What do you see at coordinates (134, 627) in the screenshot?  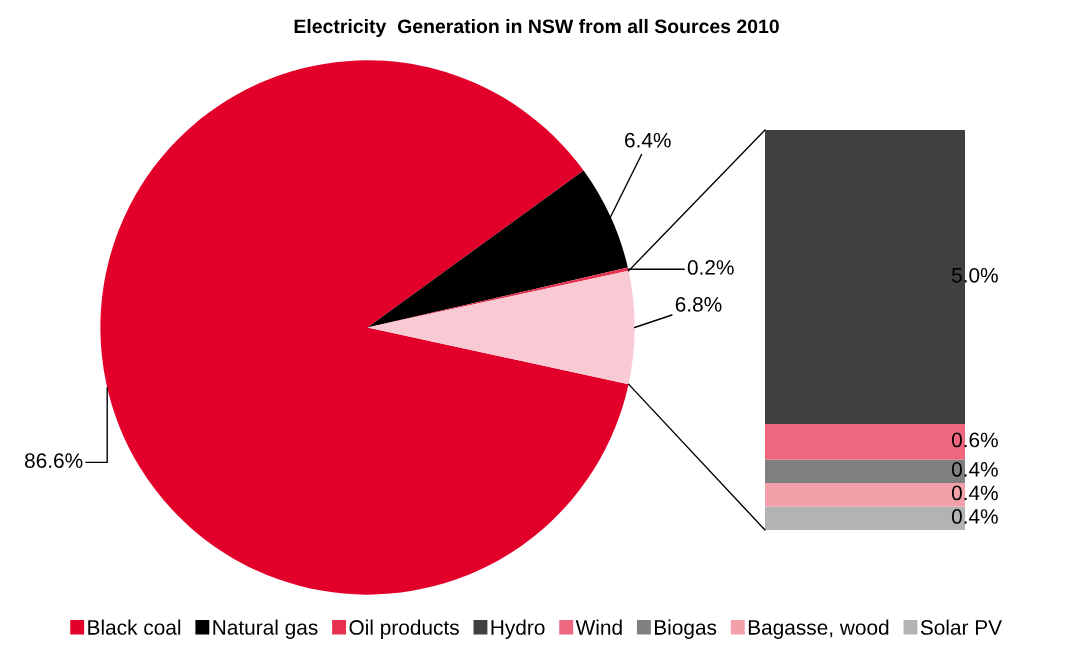 I see `legend-label: Black coal` at bounding box center [134, 627].